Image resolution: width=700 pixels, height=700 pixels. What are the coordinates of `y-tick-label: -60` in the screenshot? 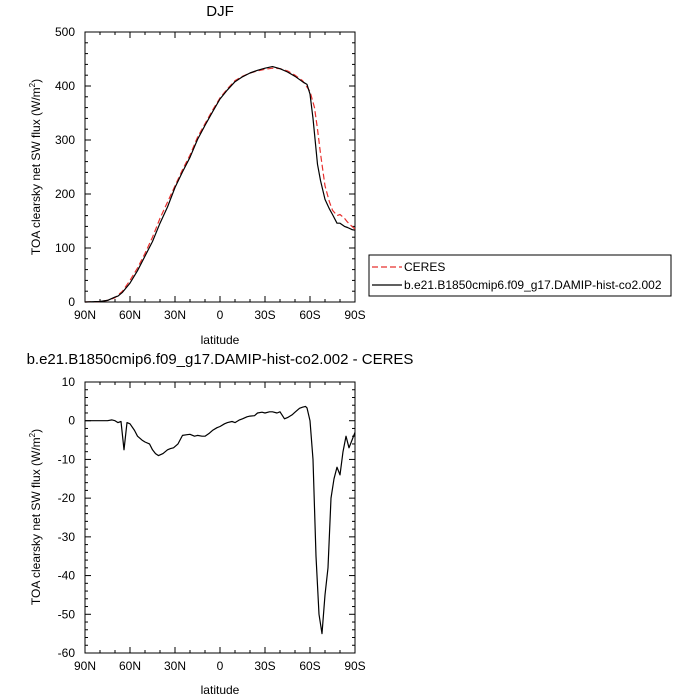 It's located at (67, 653).